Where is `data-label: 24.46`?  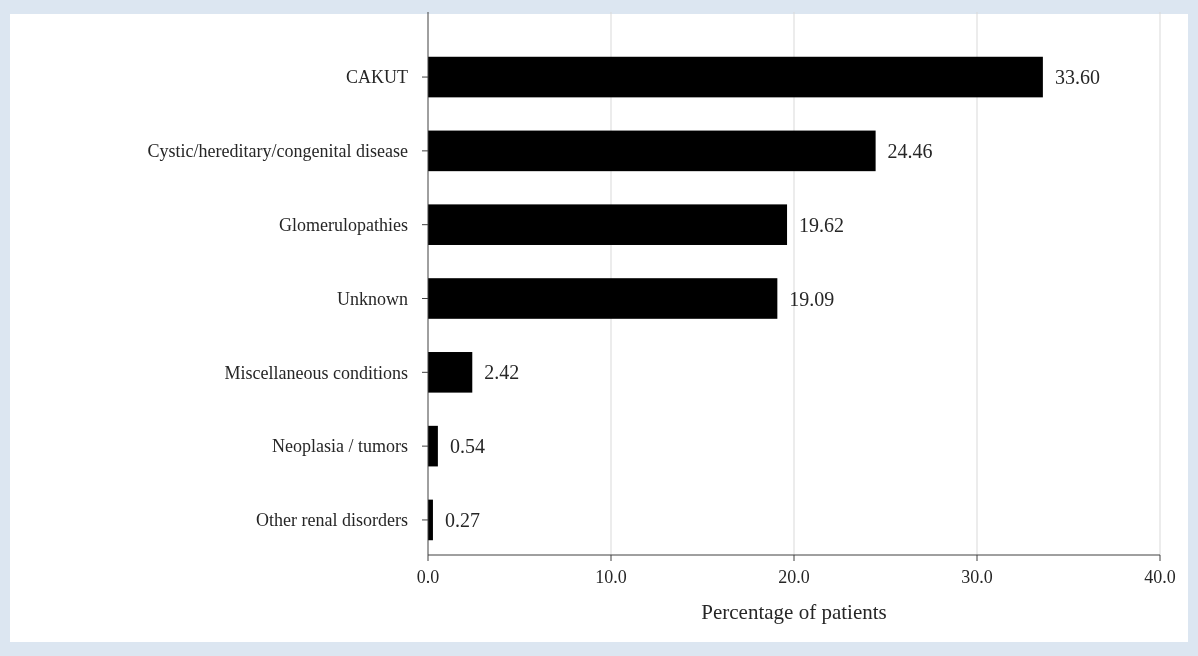
data-label: 24.46 is located at coordinates (910, 150).